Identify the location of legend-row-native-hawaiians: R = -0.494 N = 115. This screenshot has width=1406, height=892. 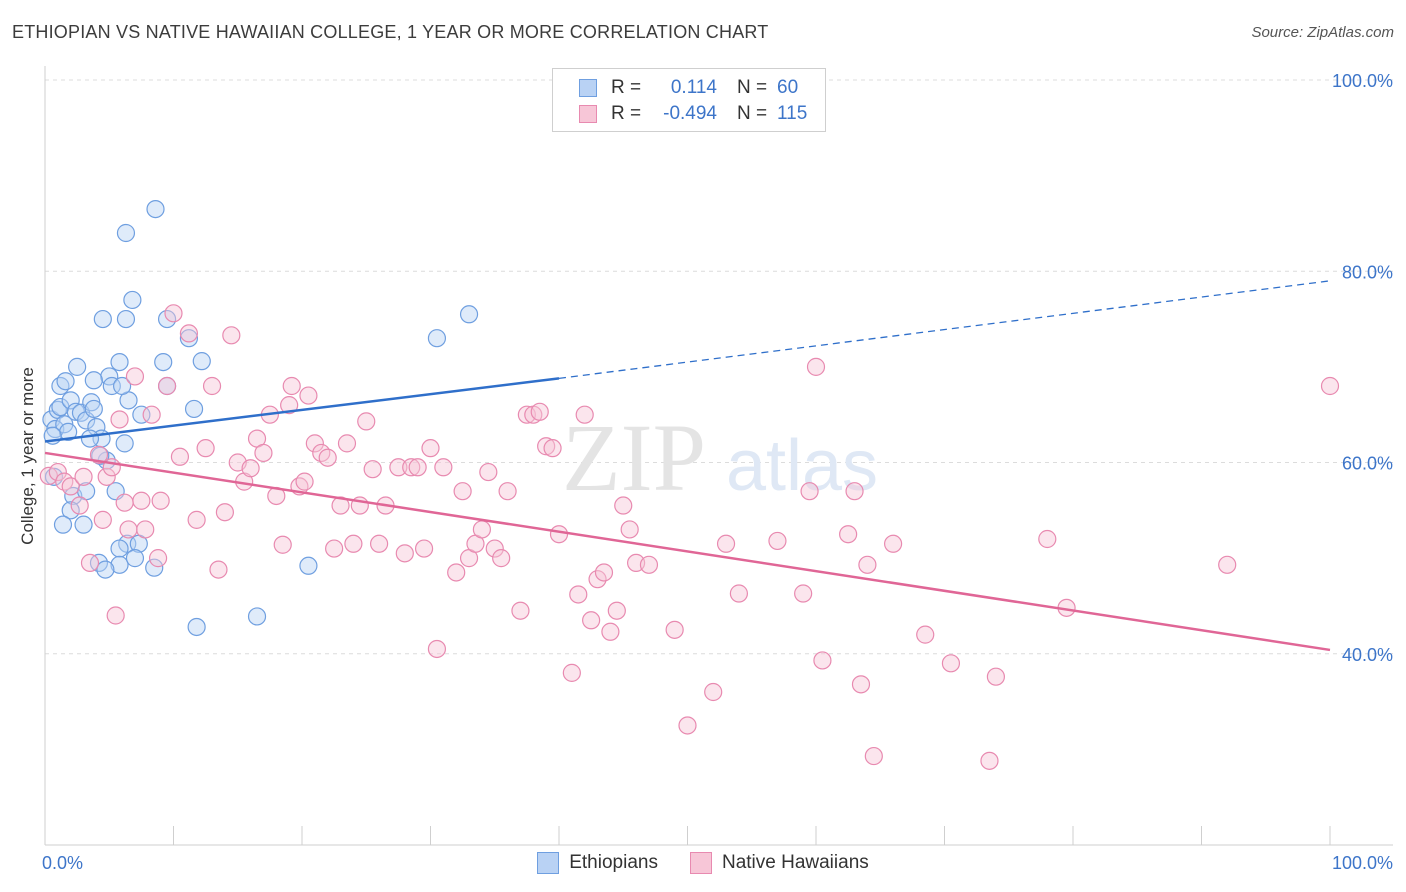
(693, 114).